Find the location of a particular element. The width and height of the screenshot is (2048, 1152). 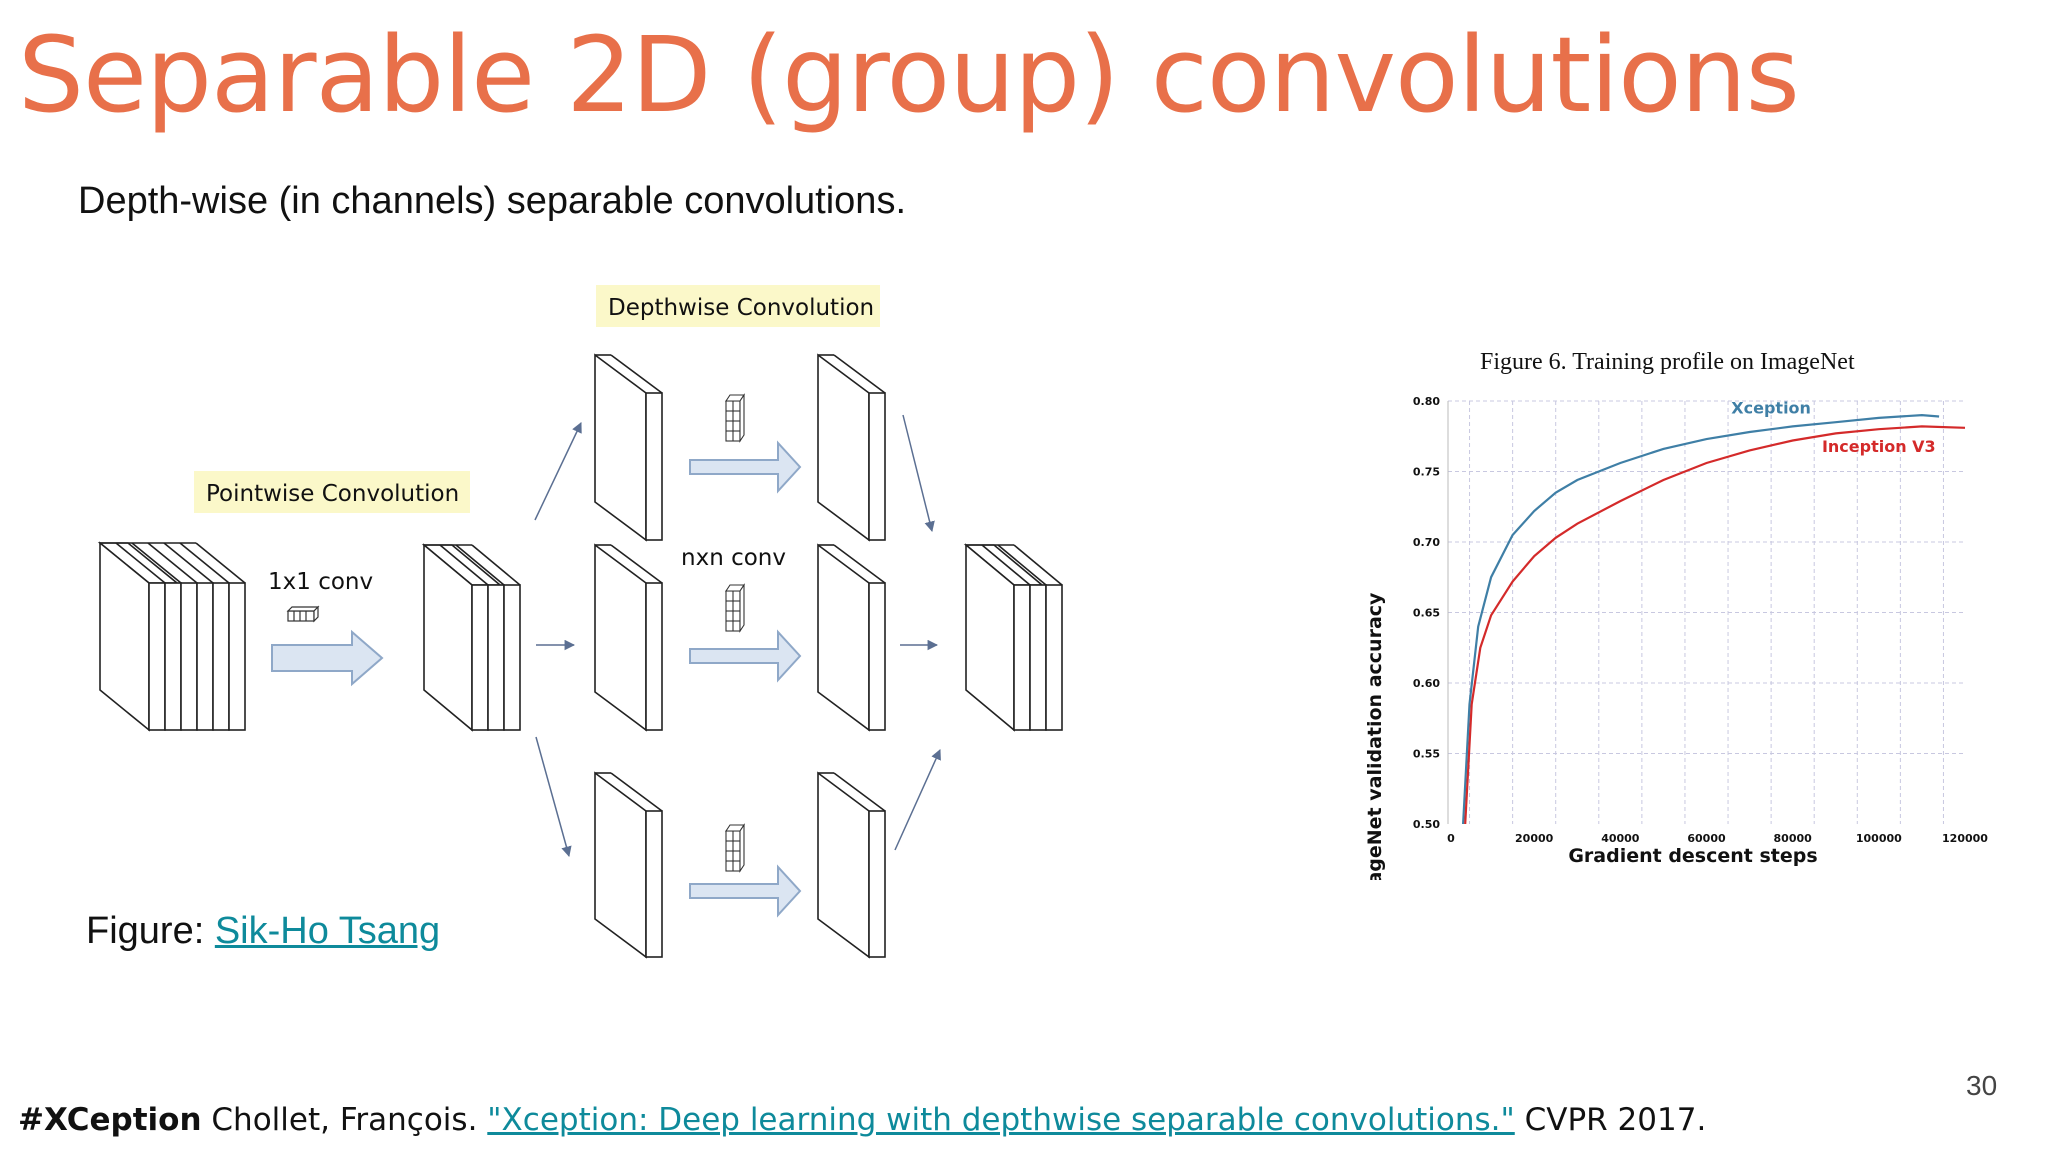

depthwise-arrow-top is located at coordinates (745, 467).